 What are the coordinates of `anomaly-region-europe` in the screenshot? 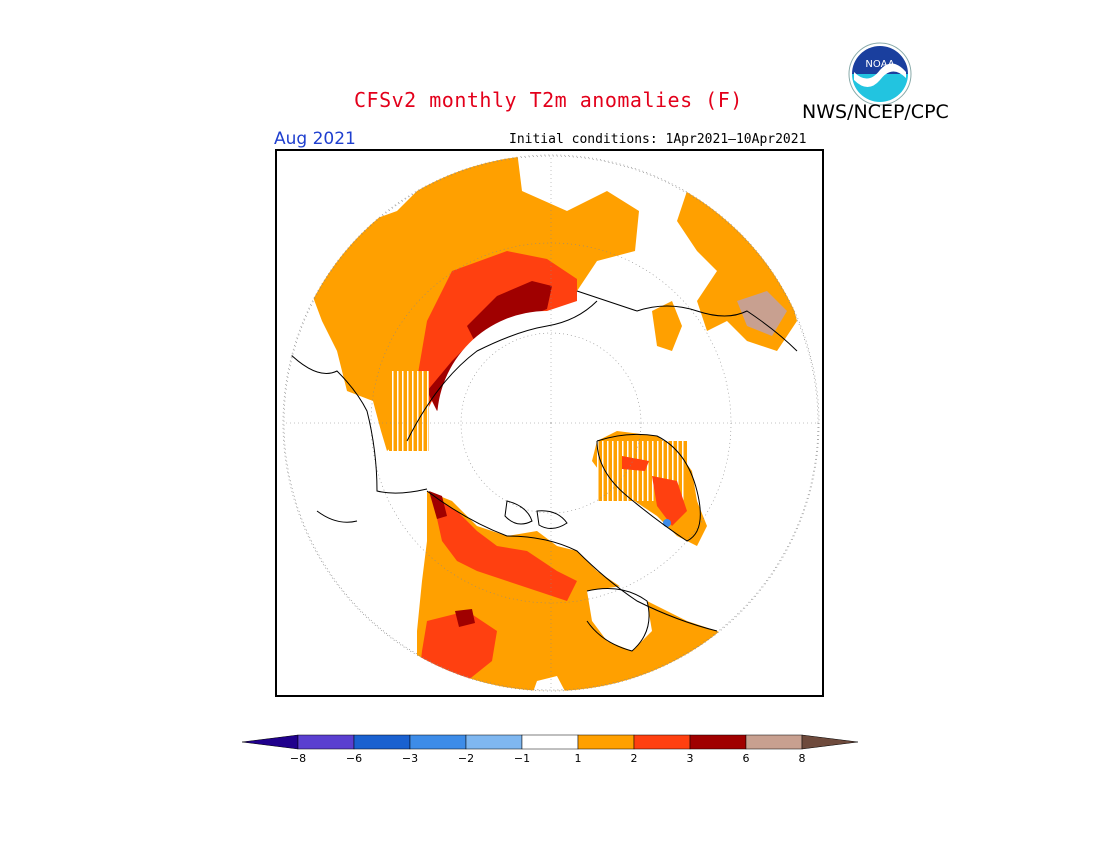 It's located at (737, 271).